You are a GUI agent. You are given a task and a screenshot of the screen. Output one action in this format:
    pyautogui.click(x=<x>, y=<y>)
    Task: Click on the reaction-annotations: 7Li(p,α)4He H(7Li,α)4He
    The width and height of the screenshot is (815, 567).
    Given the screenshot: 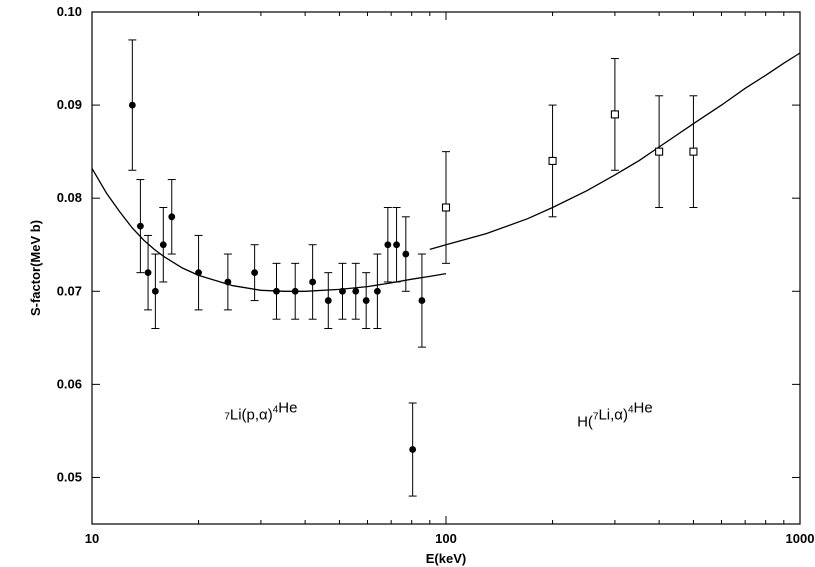 What is the action you would take?
    pyautogui.click(x=438, y=414)
    